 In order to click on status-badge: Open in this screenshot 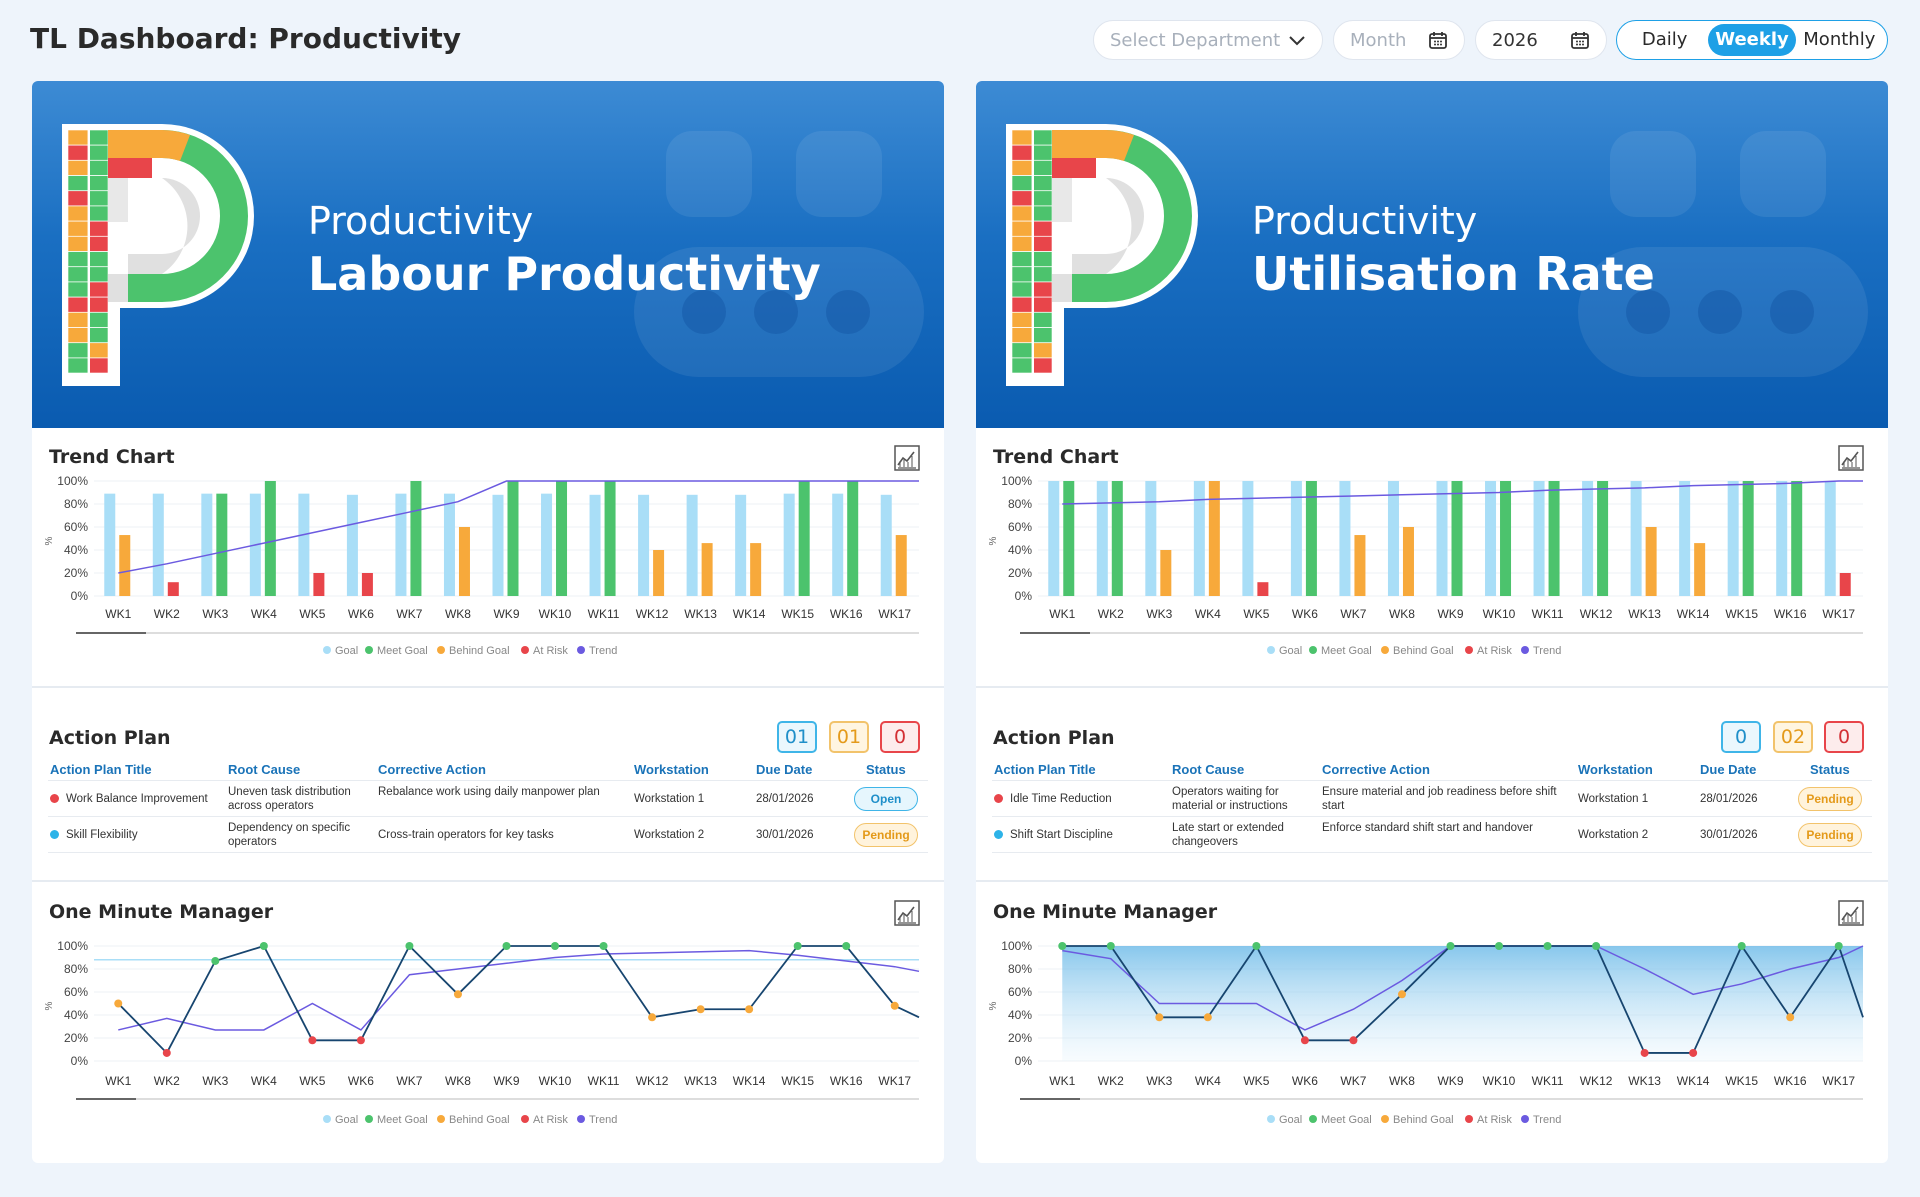, I will do `click(886, 799)`.